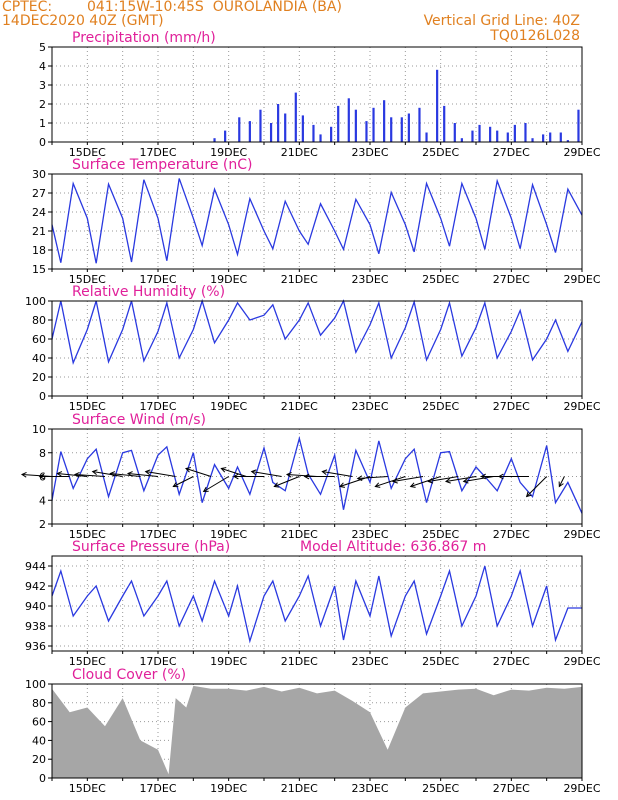 The image size is (618, 800). I want to click on panel-title: Surface Wind (m/s), so click(139, 420).